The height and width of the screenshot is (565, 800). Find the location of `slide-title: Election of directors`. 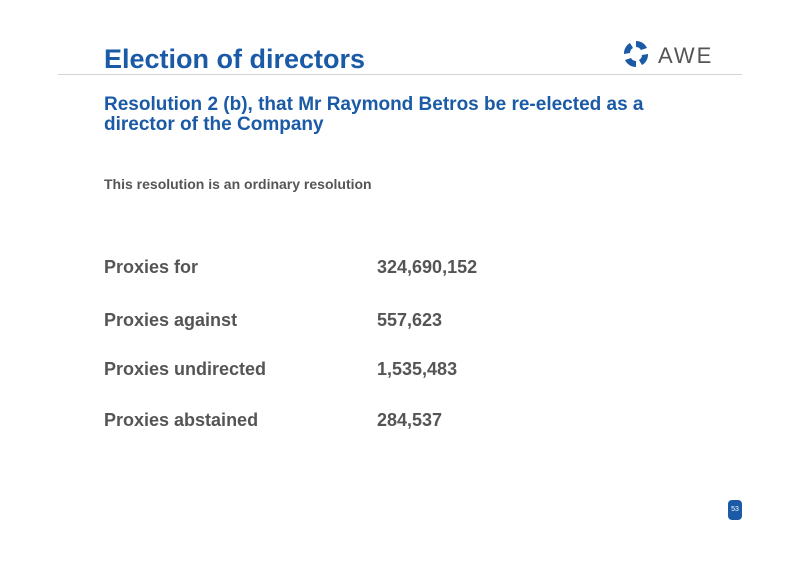

slide-title: Election of directors is located at coordinates (235, 59).